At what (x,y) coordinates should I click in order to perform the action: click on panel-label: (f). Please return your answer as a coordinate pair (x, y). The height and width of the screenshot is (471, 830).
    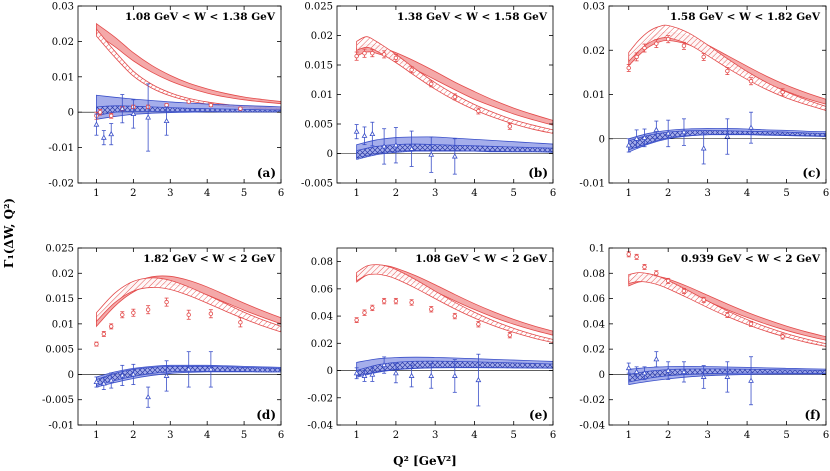
    Looking at the image, I should click on (812, 415).